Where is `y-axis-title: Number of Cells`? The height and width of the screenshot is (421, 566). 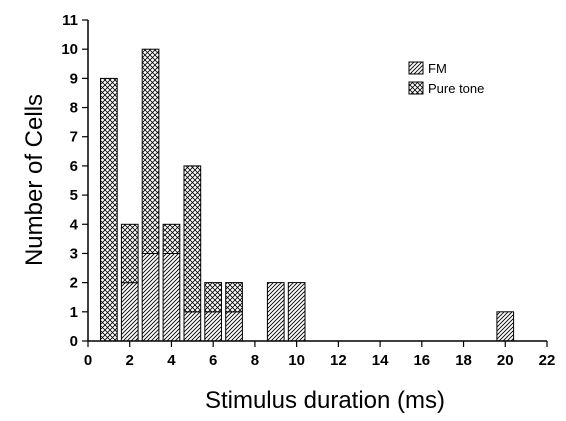 y-axis-title: Number of Cells is located at coordinates (34, 180).